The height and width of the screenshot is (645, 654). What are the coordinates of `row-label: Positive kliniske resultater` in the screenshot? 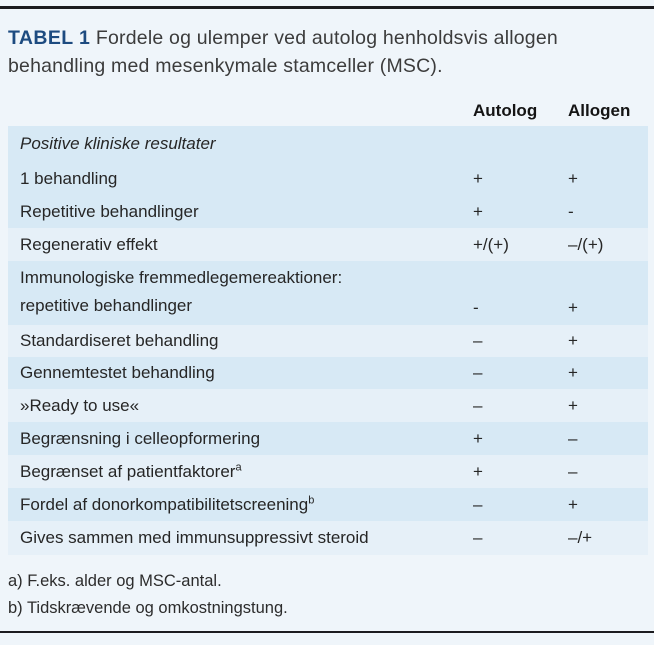 It's located at (118, 143).